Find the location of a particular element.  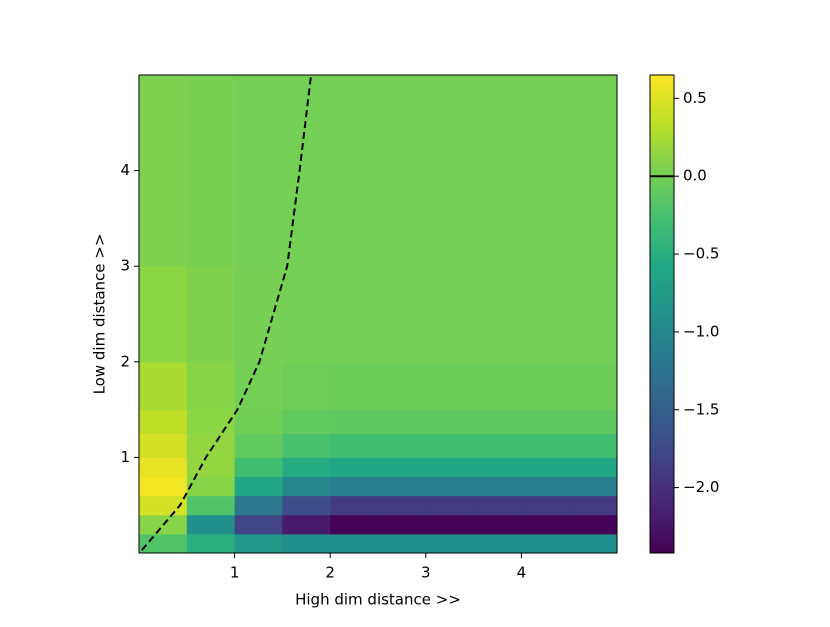

x-axis-label: High dim distance >> is located at coordinates (378, 600).